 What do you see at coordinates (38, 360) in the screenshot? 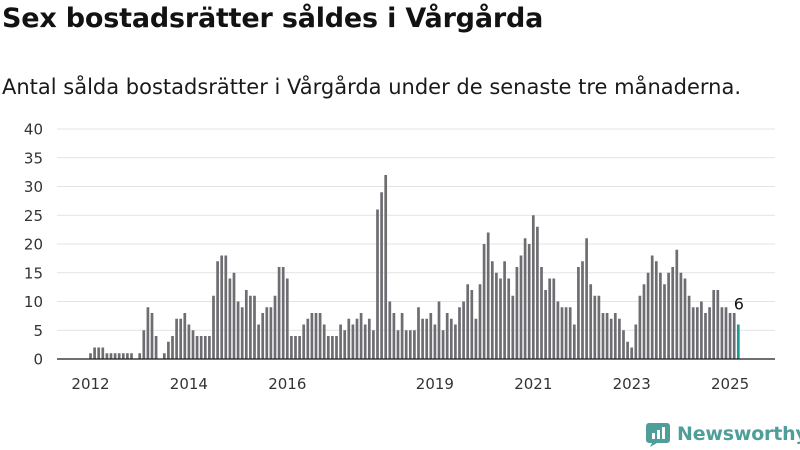
I see `y-tick-label: 0` at bounding box center [38, 360].